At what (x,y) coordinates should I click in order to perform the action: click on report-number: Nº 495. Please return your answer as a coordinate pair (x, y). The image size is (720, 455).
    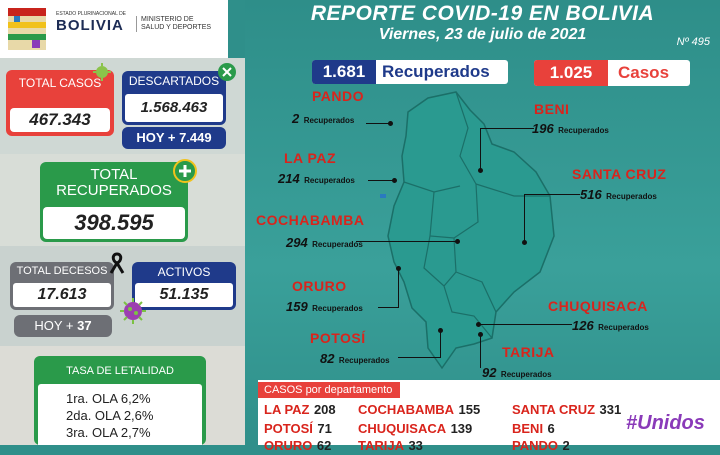
    Looking at the image, I should click on (693, 42).